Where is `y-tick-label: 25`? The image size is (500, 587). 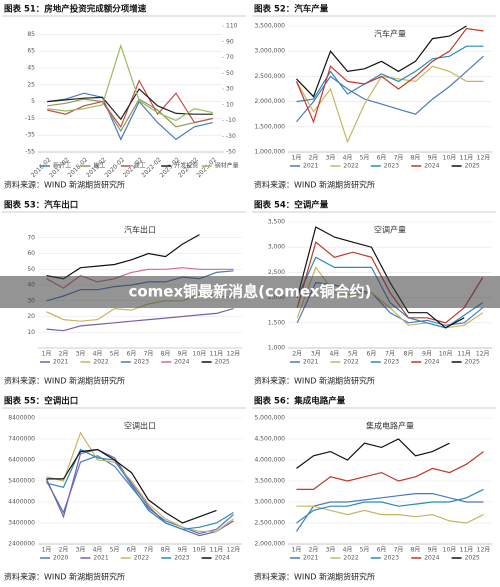 y-tick-label: 25 is located at coordinates (31, 84).